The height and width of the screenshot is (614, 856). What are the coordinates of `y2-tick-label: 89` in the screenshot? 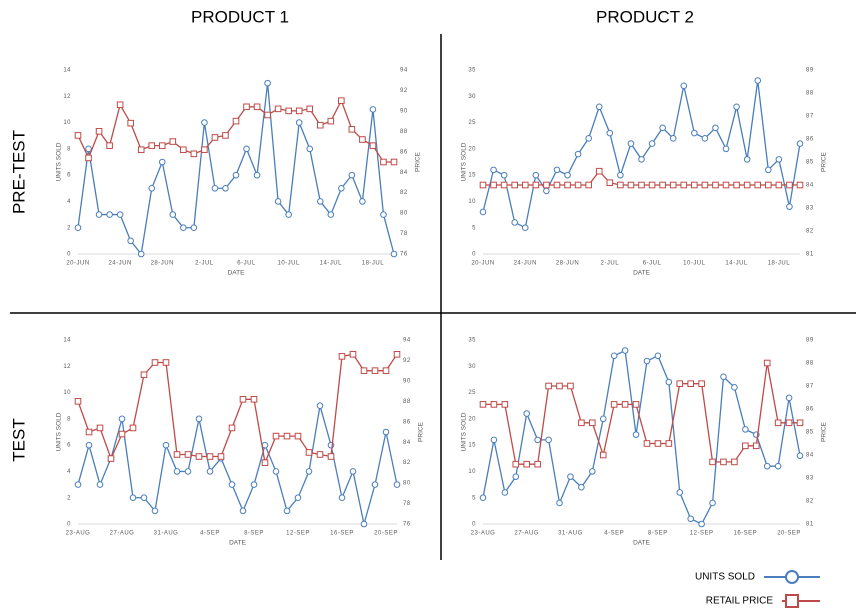 It's located at (810, 71).